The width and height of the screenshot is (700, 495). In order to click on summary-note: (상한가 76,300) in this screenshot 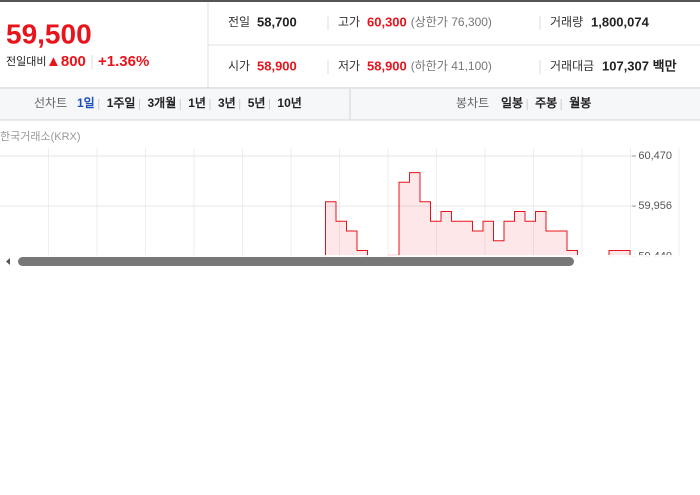, I will do `click(451, 22)`.